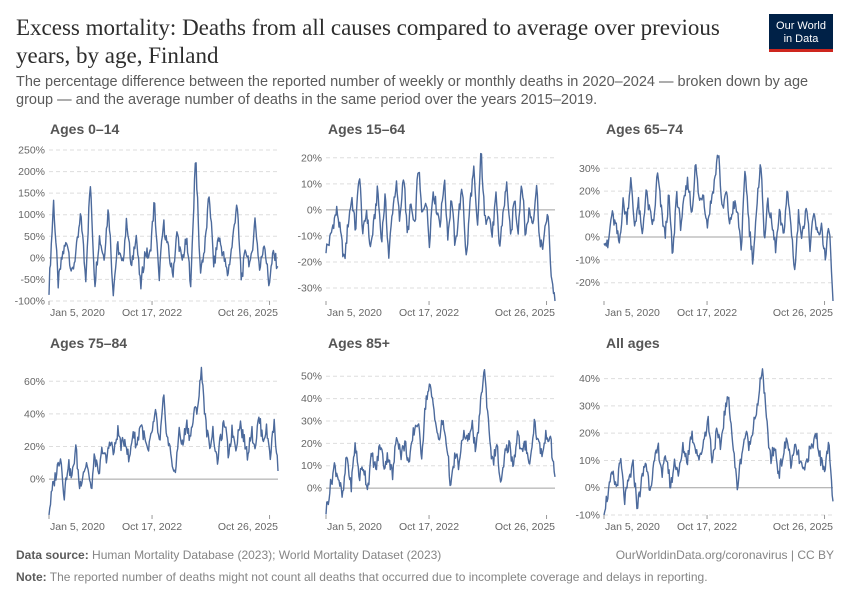 Image resolution: width=850 pixels, height=600 pixels. I want to click on panel-title: Ages 85+, so click(359, 343).